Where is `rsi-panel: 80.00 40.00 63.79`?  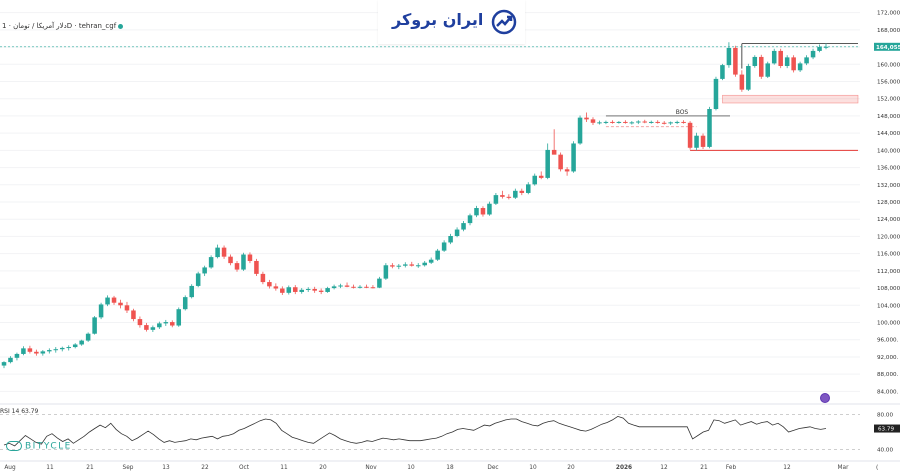 rsi-panel: 80.00 40.00 63.79 is located at coordinates (450, 428).